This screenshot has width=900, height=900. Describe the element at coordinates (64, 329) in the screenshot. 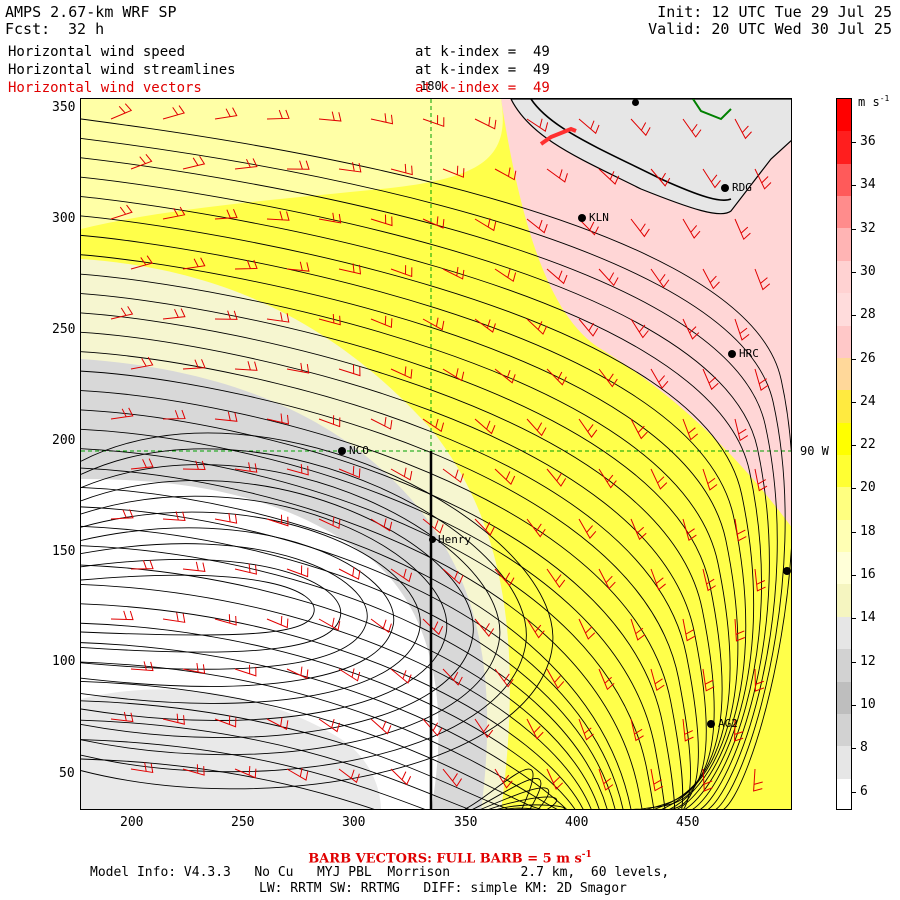

I see `y-tick-label: 250` at that location.